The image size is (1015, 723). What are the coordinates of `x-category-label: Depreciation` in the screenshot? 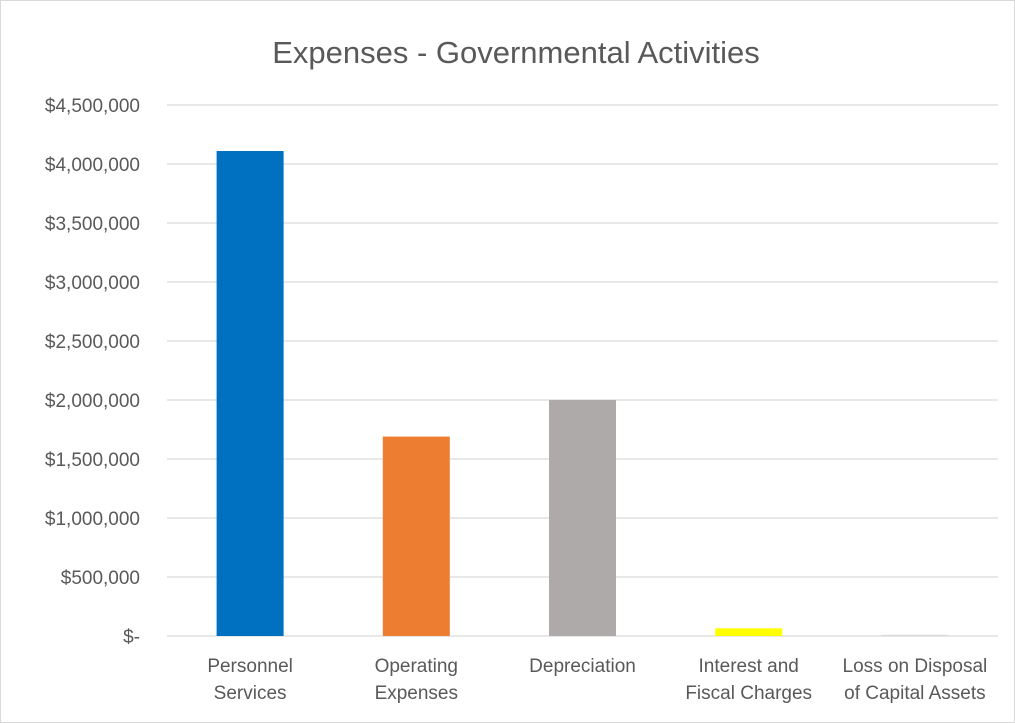 It's located at (582, 666).